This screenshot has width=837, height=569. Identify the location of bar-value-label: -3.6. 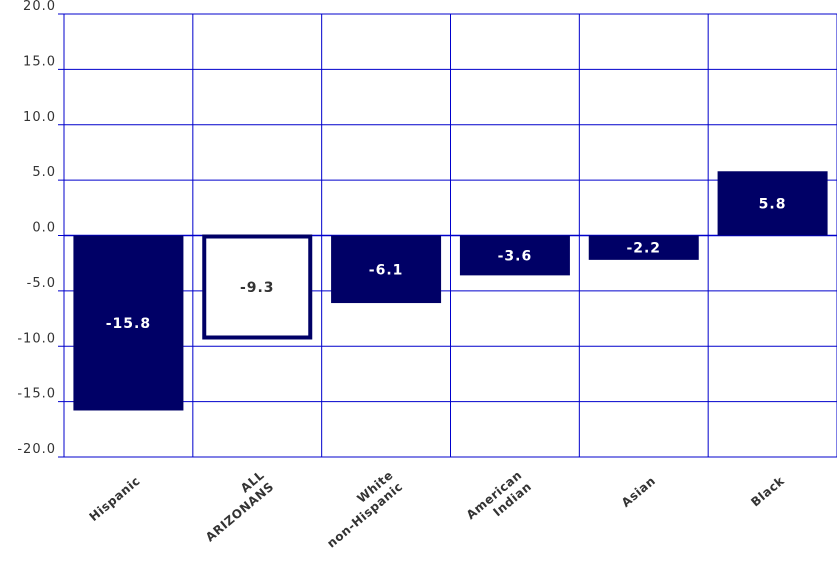
(515, 256).